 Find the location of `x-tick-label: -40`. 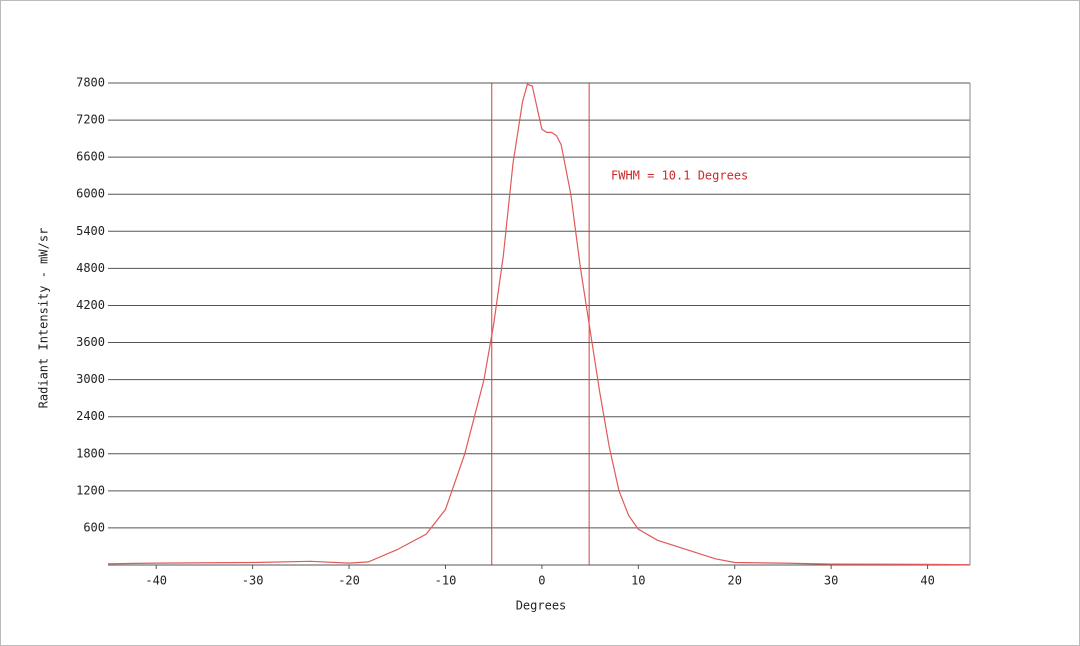

x-tick-label: -40 is located at coordinates (156, 581).